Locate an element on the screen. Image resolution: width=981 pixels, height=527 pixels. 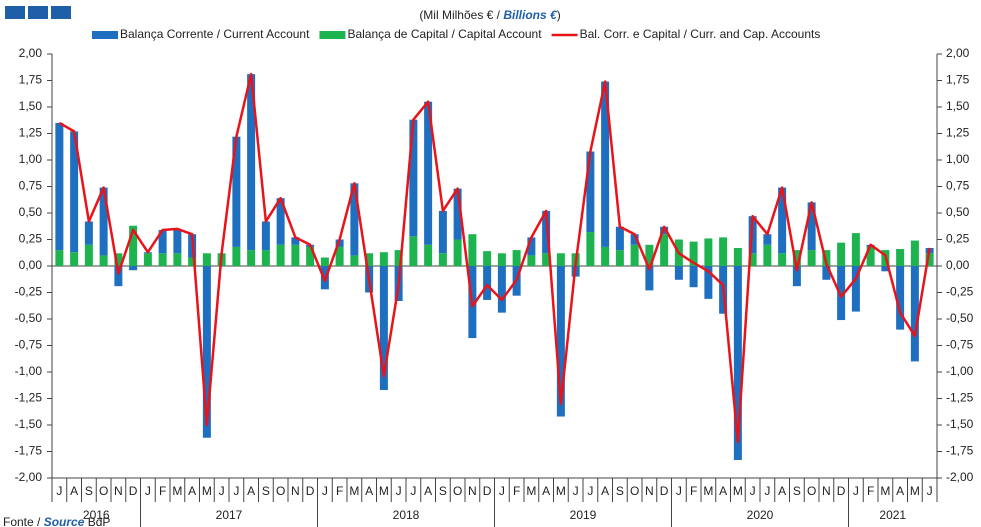
y-tick-label: -0,25 is located at coordinates (29, 292).